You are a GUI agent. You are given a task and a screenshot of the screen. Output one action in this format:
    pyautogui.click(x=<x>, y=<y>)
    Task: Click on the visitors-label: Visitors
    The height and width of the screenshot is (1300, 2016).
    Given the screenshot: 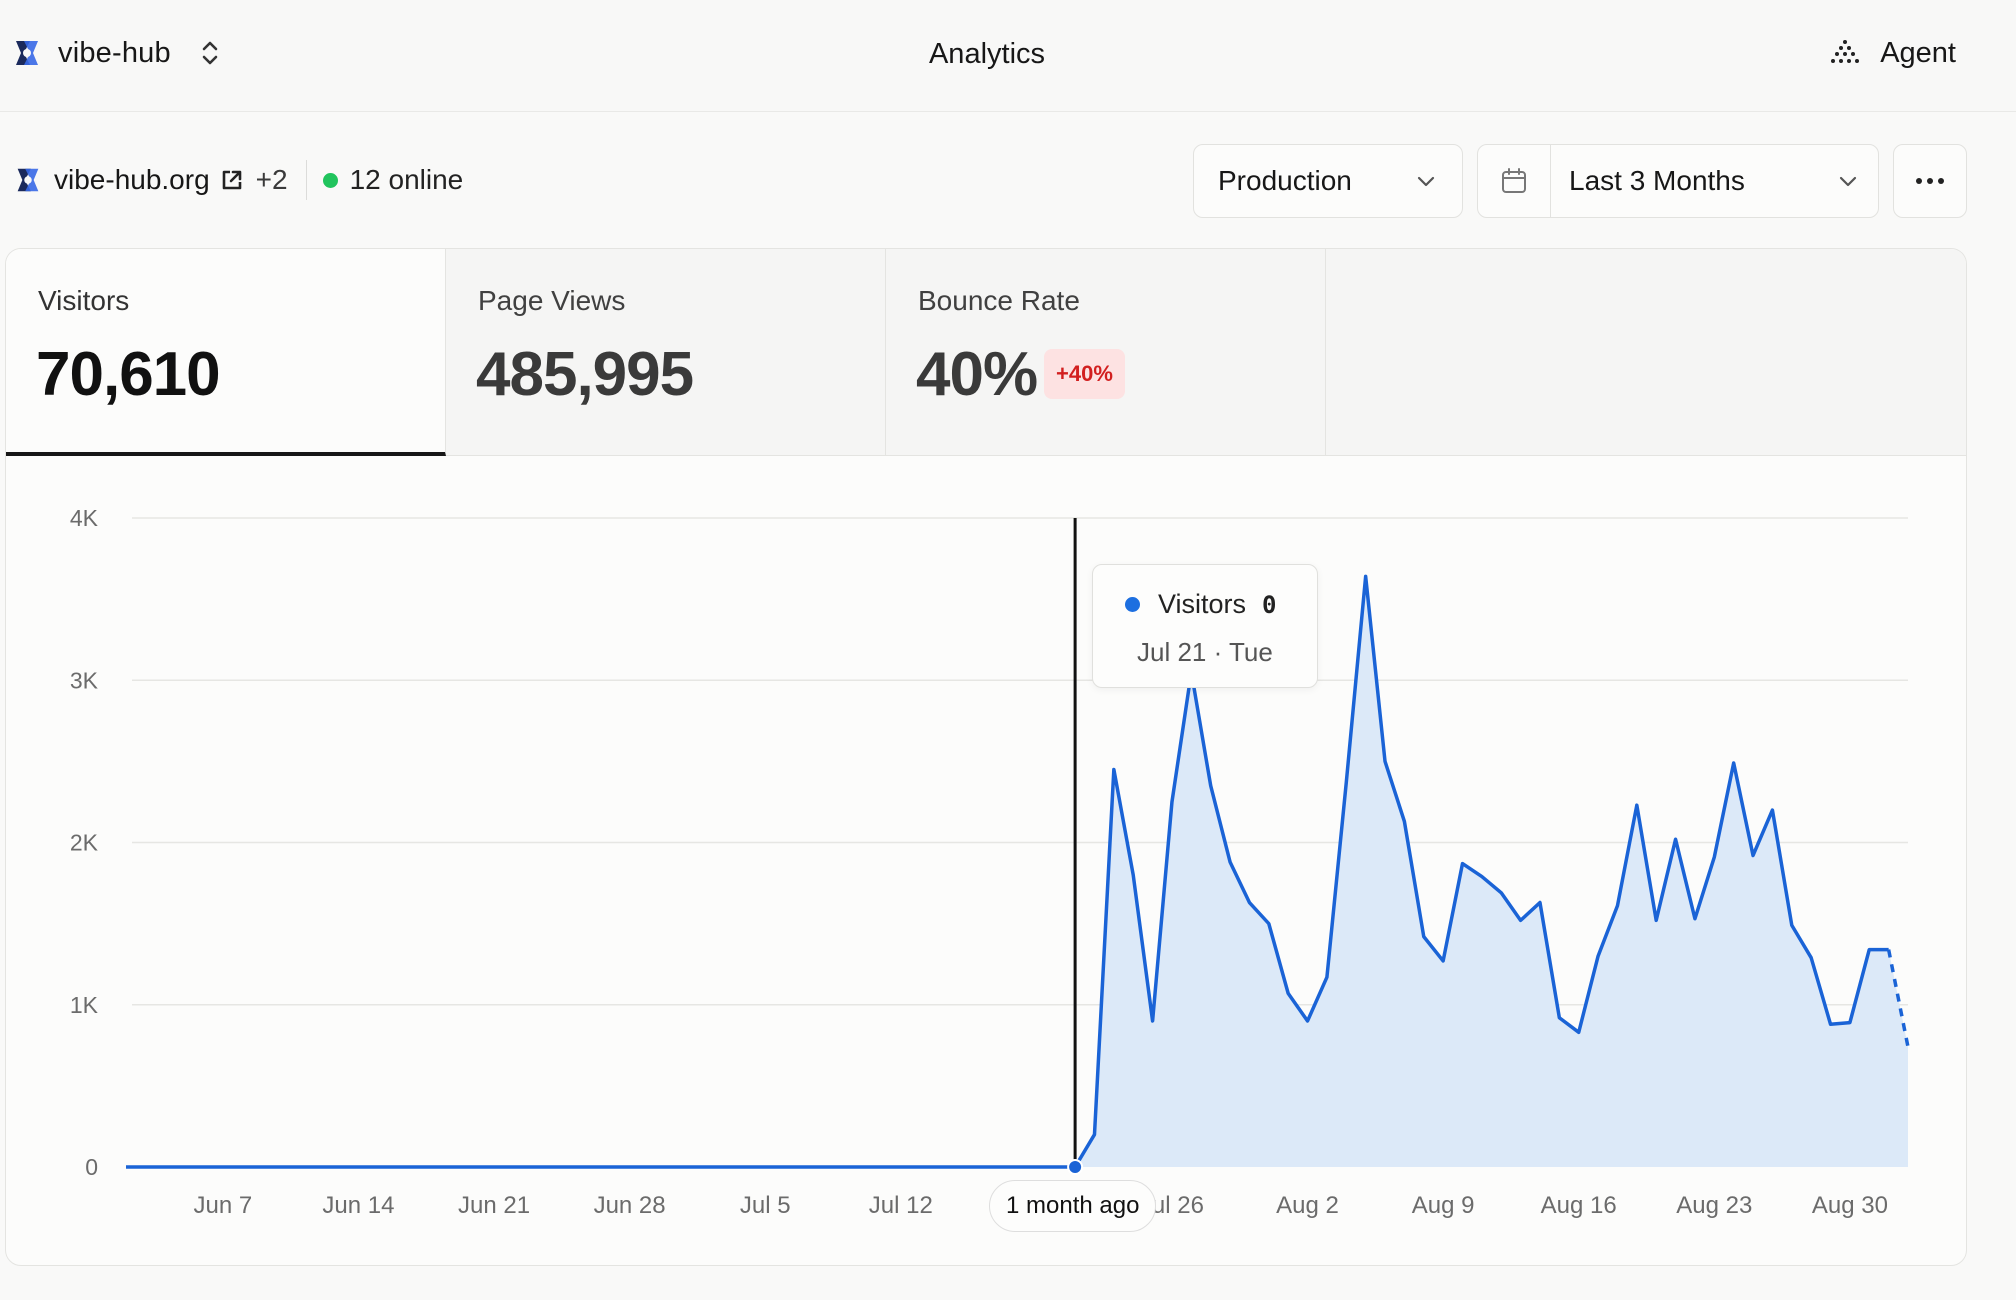 What is the action you would take?
    pyautogui.click(x=84, y=300)
    